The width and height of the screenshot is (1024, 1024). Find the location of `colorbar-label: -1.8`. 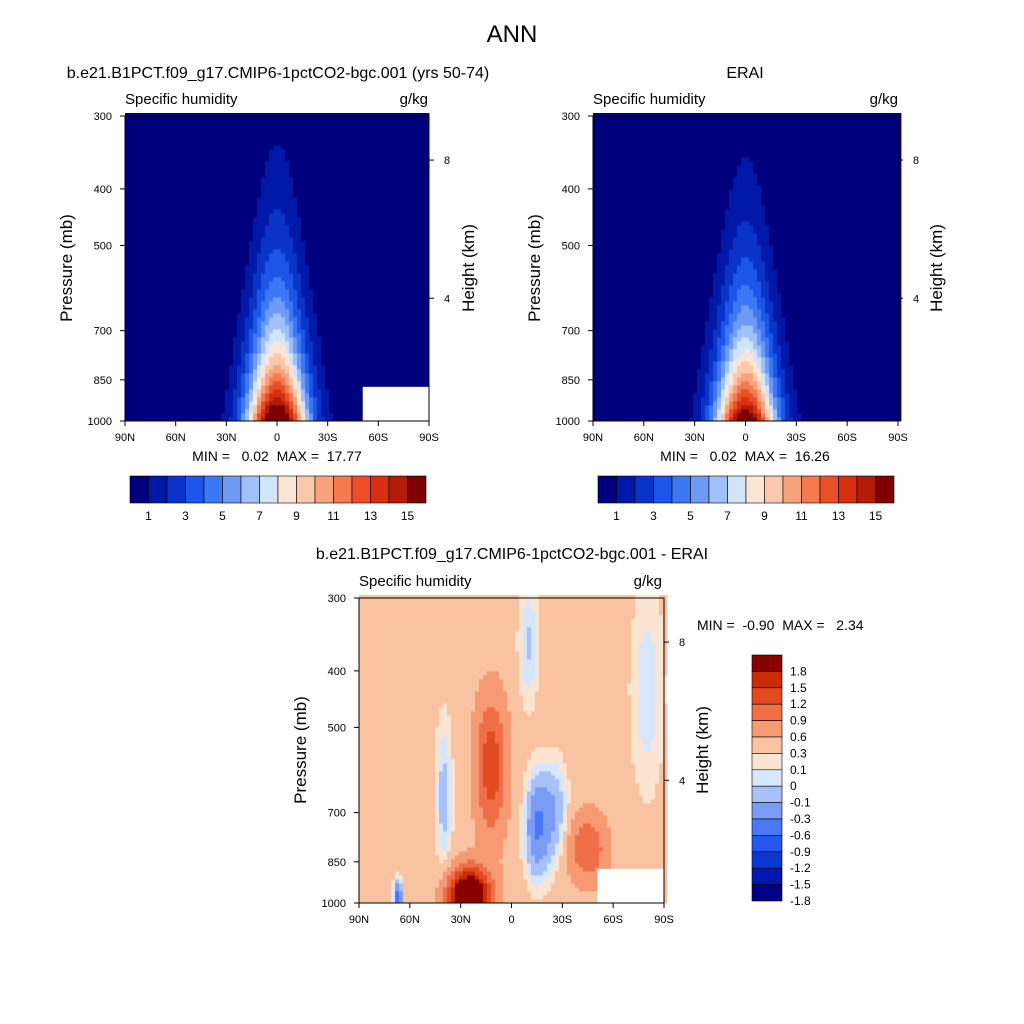

colorbar-label: -1.8 is located at coordinates (800, 901).